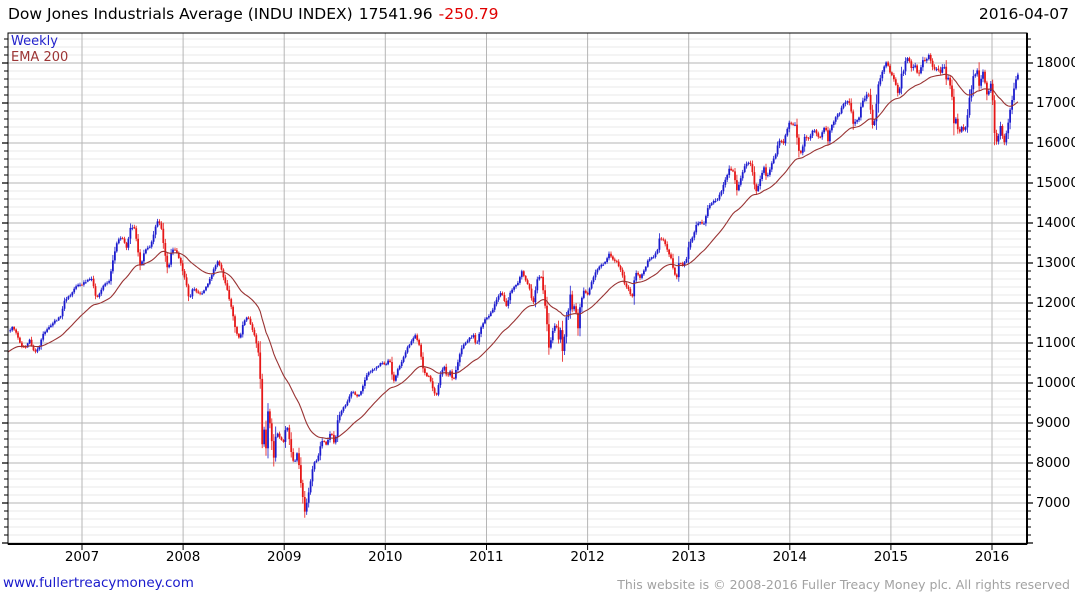 This screenshot has height=600, width=1075. What do you see at coordinates (1055, 383) in the screenshot?
I see `y-axis-label: 10000` at bounding box center [1055, 383].